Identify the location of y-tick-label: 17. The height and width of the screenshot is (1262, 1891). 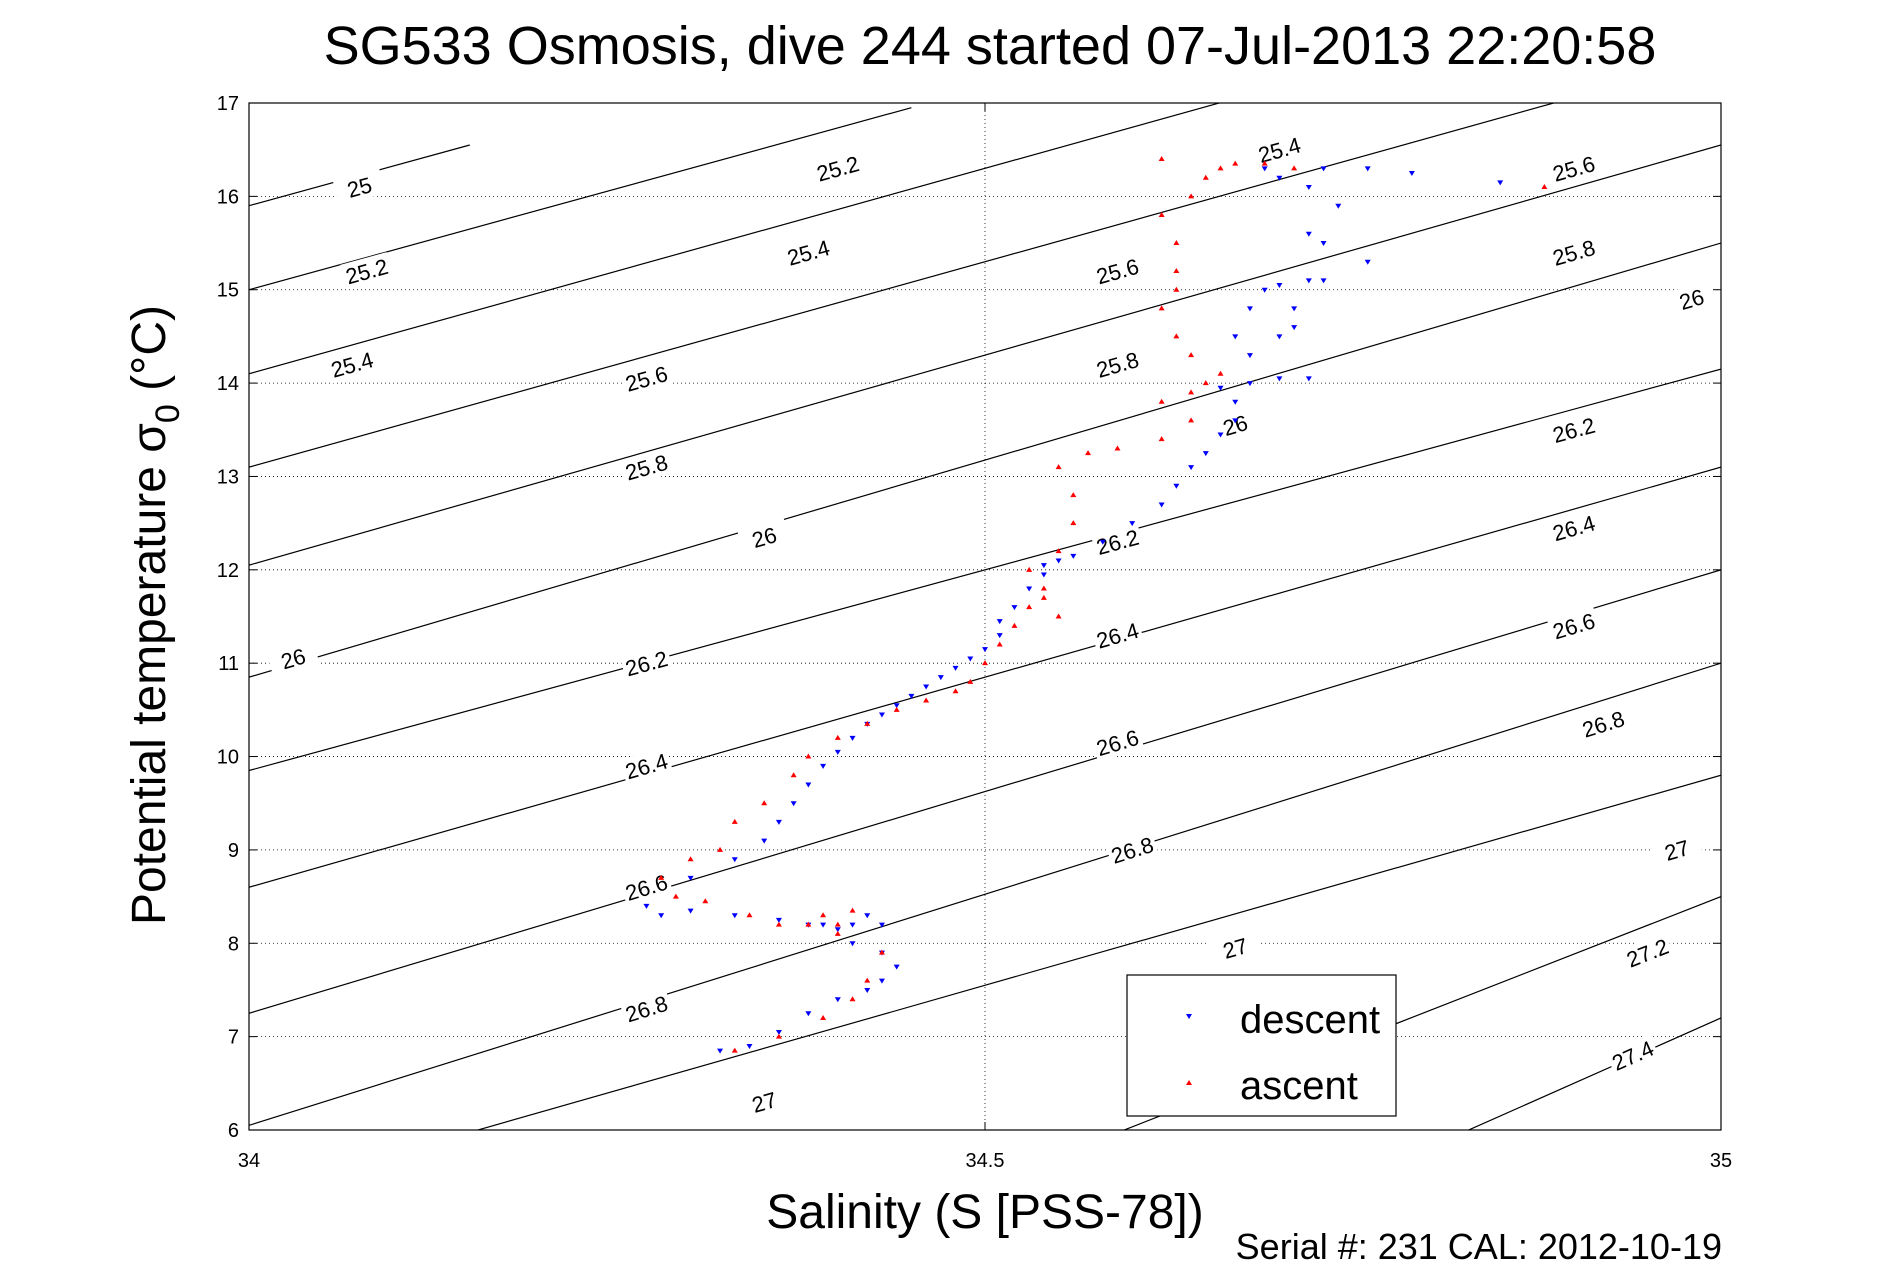
(228, 104).